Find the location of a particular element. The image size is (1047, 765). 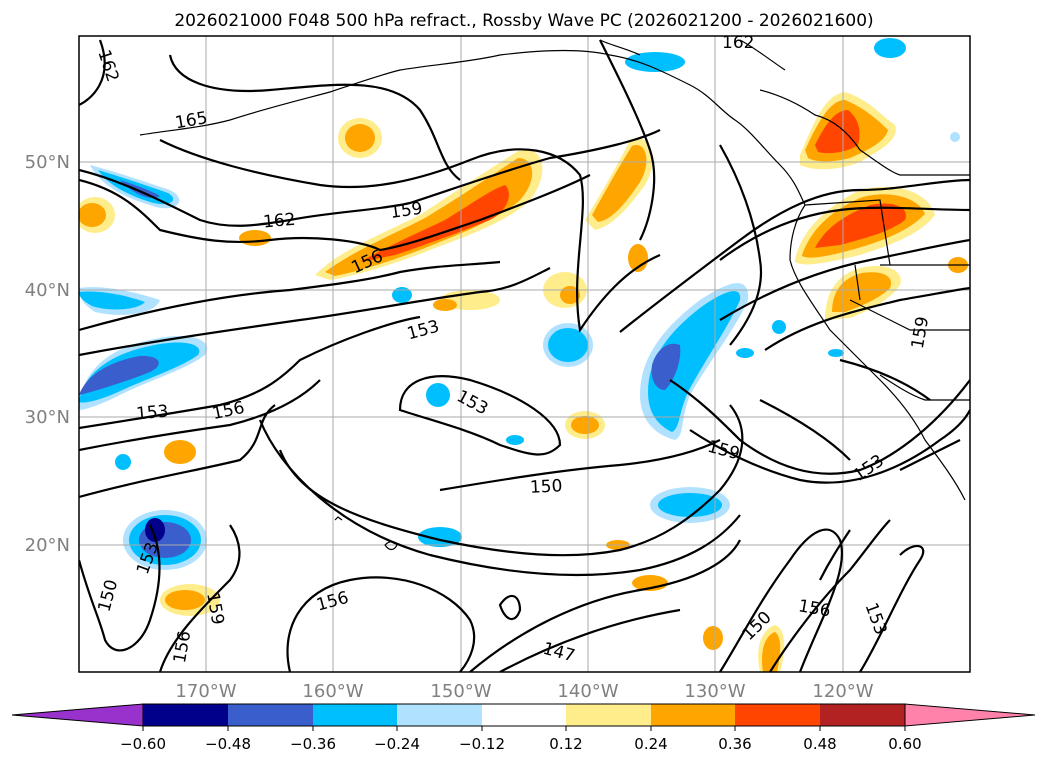

colorbar-tick-label: 0.60 is located at coordinates (904, 744).